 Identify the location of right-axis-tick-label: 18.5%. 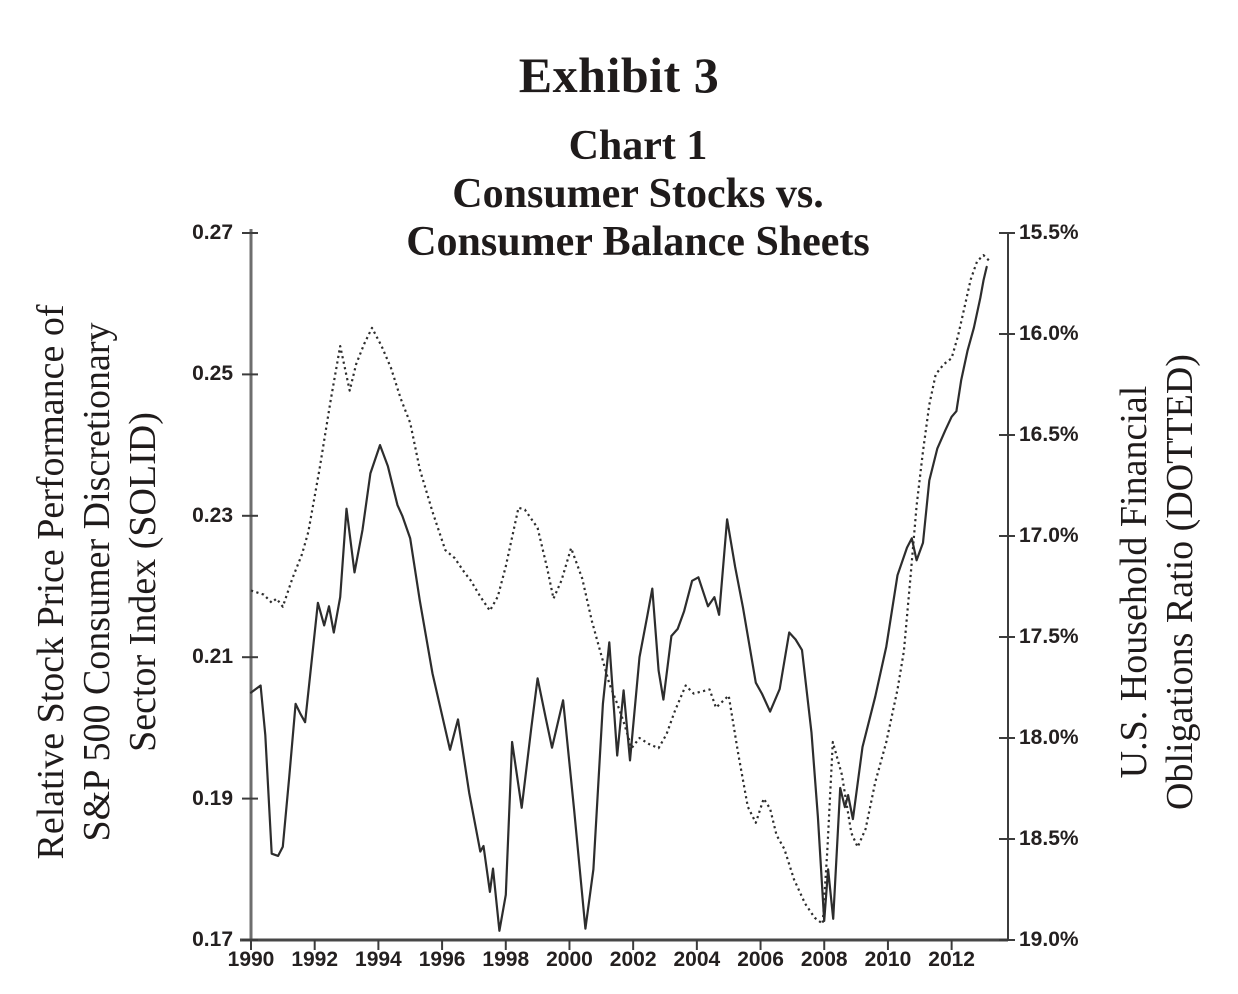
(1049, 838).